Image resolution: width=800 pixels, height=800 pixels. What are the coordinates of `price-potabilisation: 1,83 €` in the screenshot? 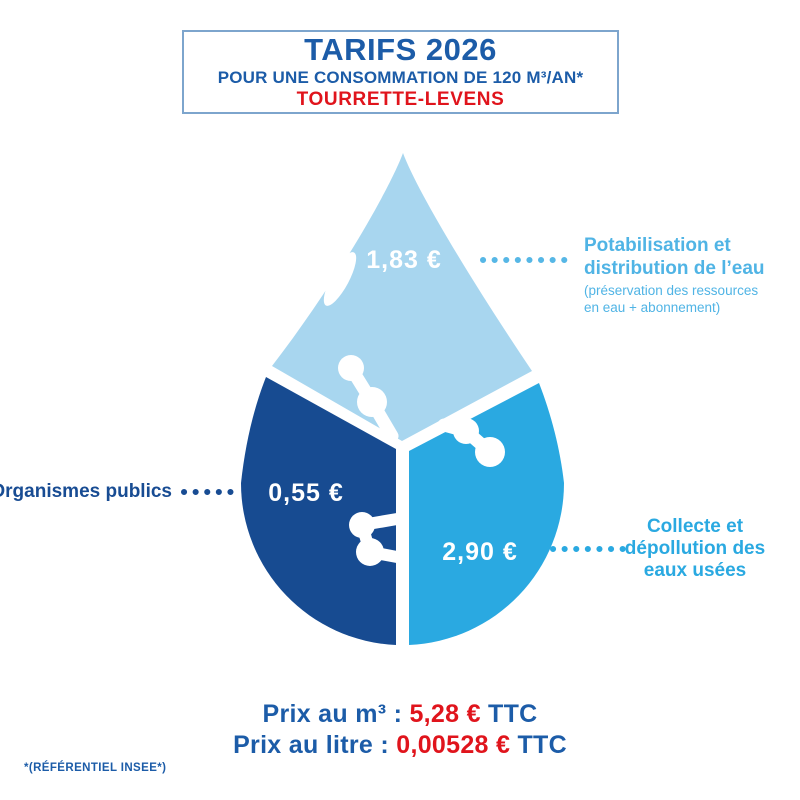 It's located at (404, 260).